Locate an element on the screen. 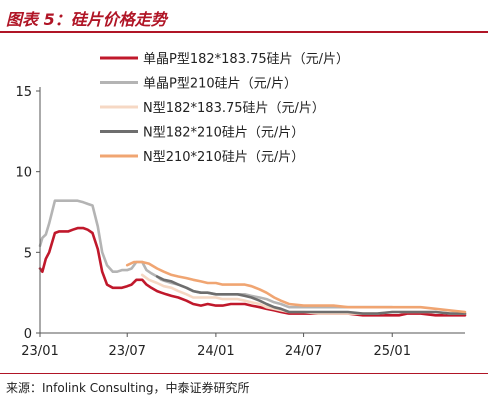  figure-title: 图表 5：硅片价格走势 is located at coordinates (86, 19).